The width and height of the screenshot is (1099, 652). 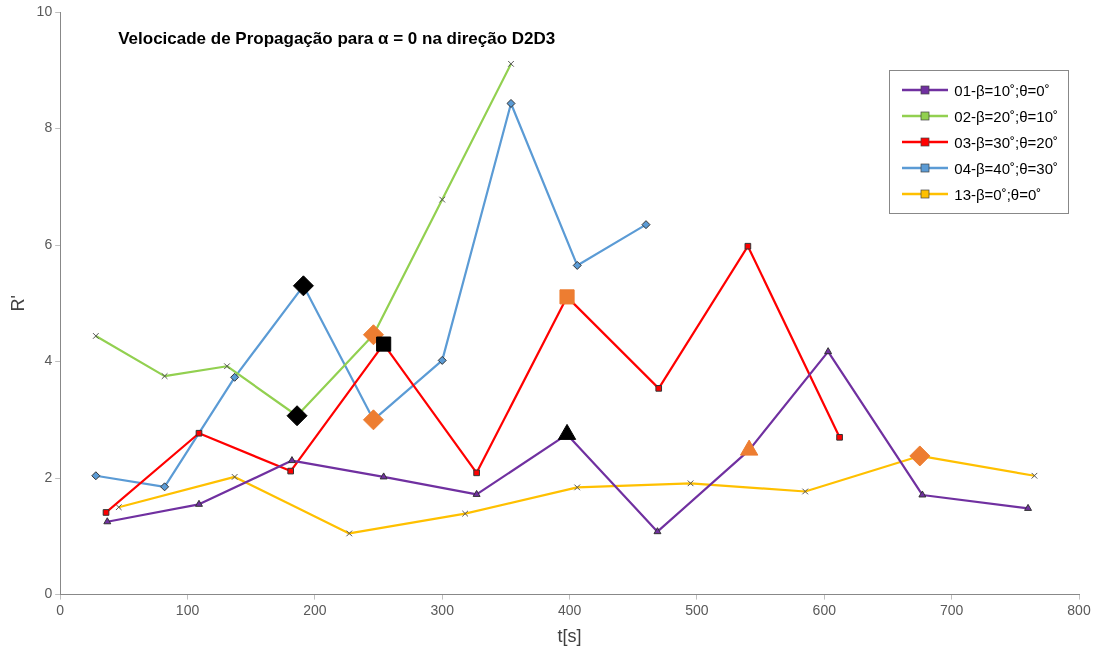 I want to click on x-tick-label: 200, so click(x=315, y=609).